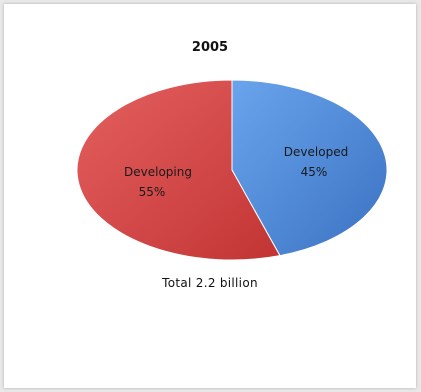 The height and width of the screenshot is (392, 421). I want to click on slice-value-developed: 45%, so click(314, 172).